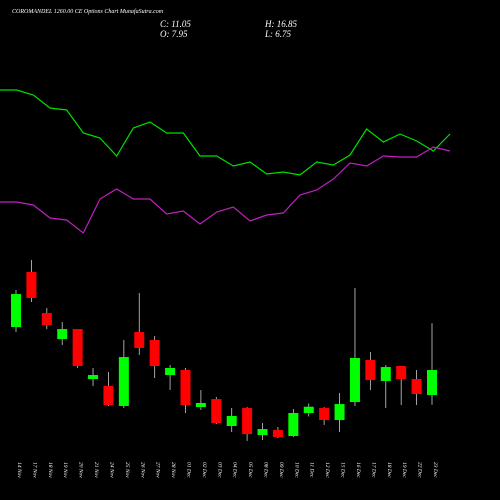 This screenshot has width=500, height=500. What do you see at coordinates (142, 470) in the screenshot?
I see `x-tick-label: 26 Nov` at bounding box center [142, 470].